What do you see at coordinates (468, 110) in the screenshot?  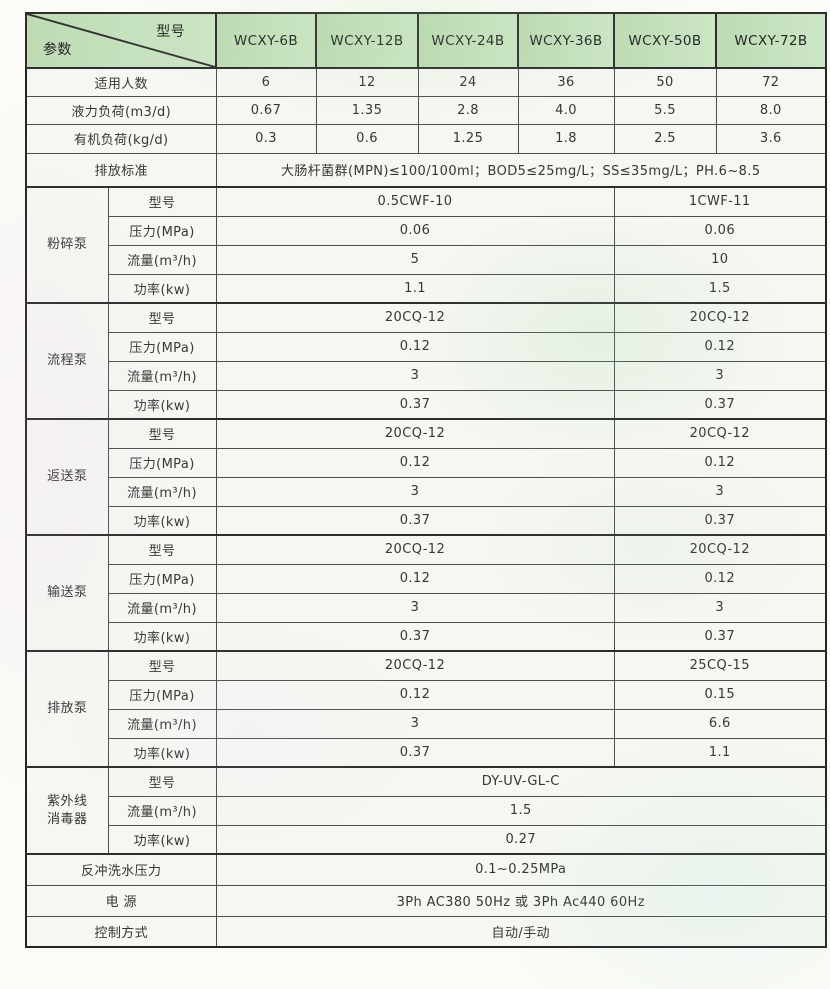 I see `value-cell: 2.8` at bounding box center [468, 110].